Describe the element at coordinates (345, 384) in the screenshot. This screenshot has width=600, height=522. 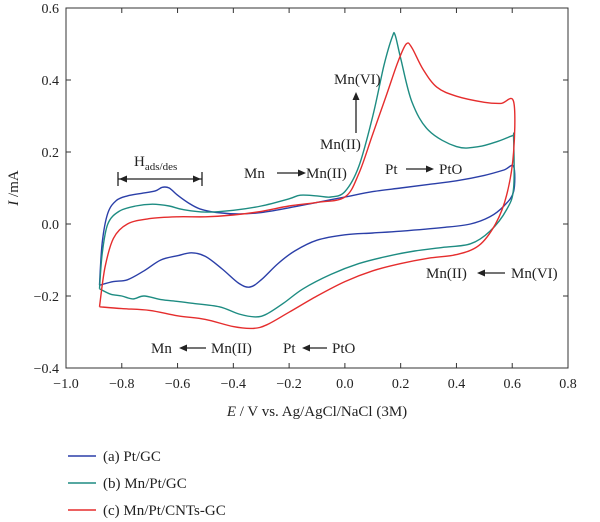
I see `x-tick-label: 0.0` at that location.